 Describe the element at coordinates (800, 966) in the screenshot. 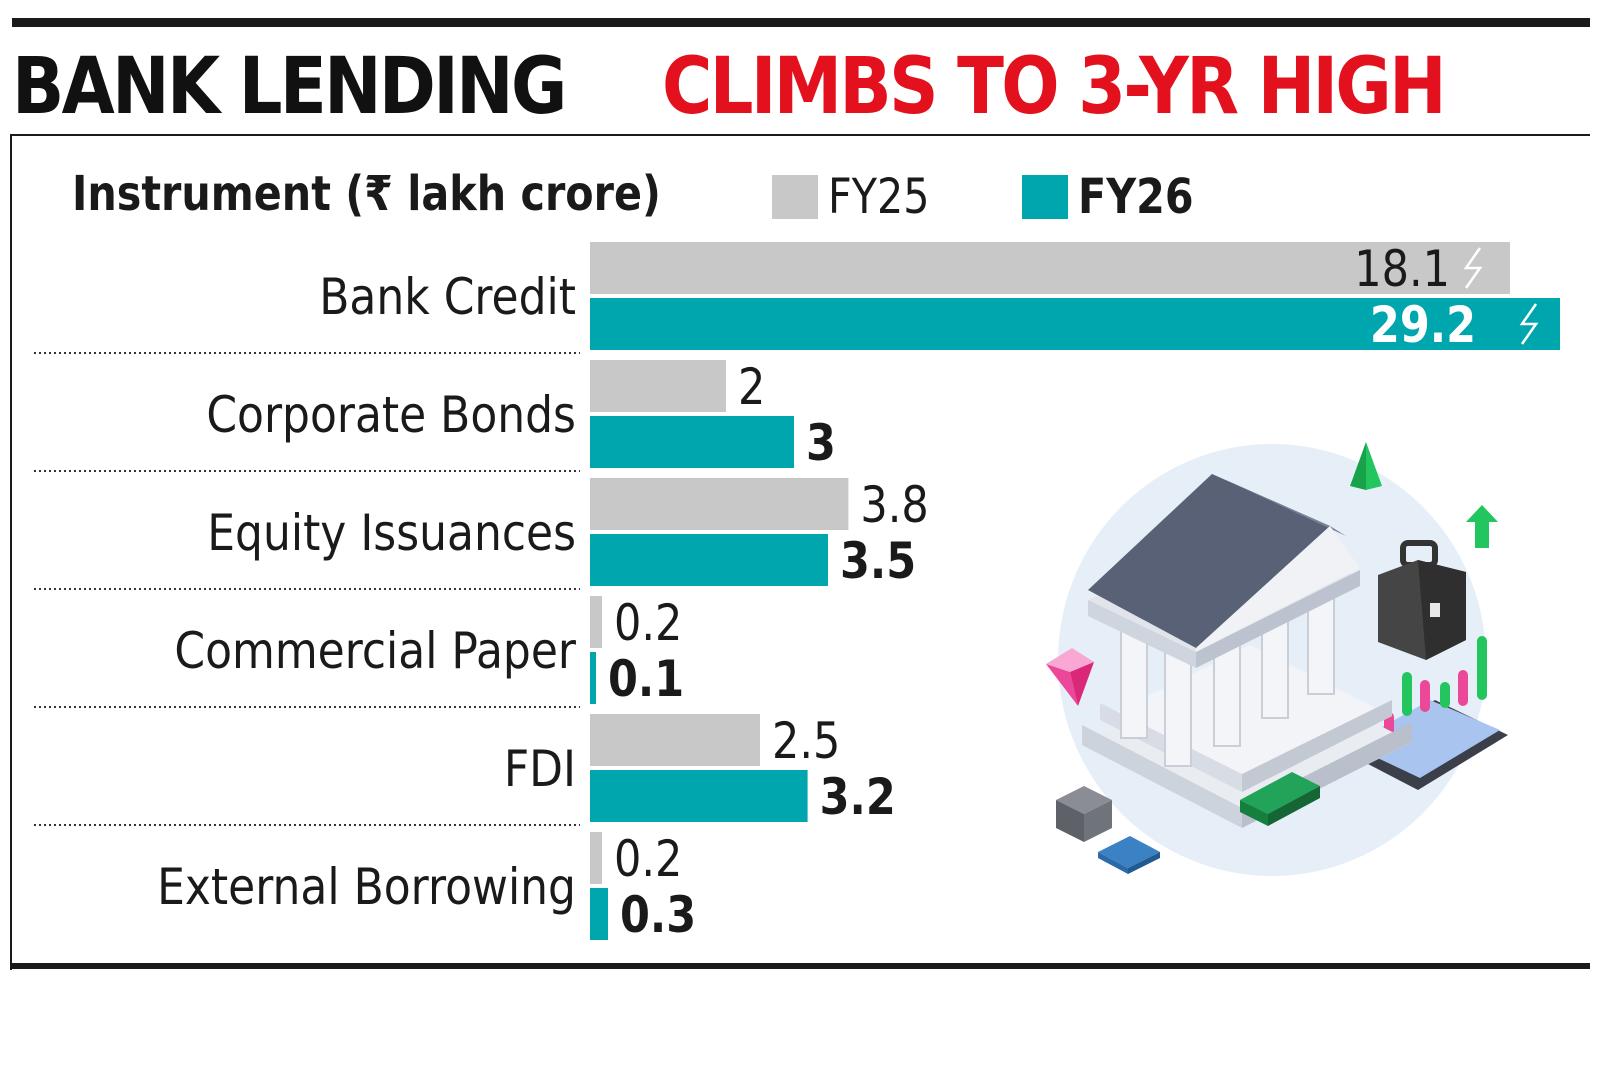

I see `frame-bottom-rule` at that location.